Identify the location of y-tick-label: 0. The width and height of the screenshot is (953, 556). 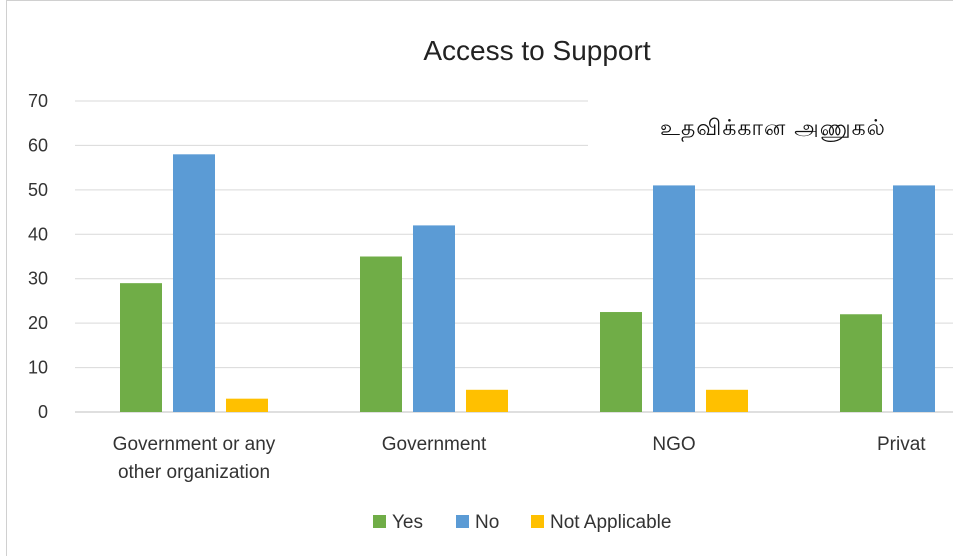
(43, 412).